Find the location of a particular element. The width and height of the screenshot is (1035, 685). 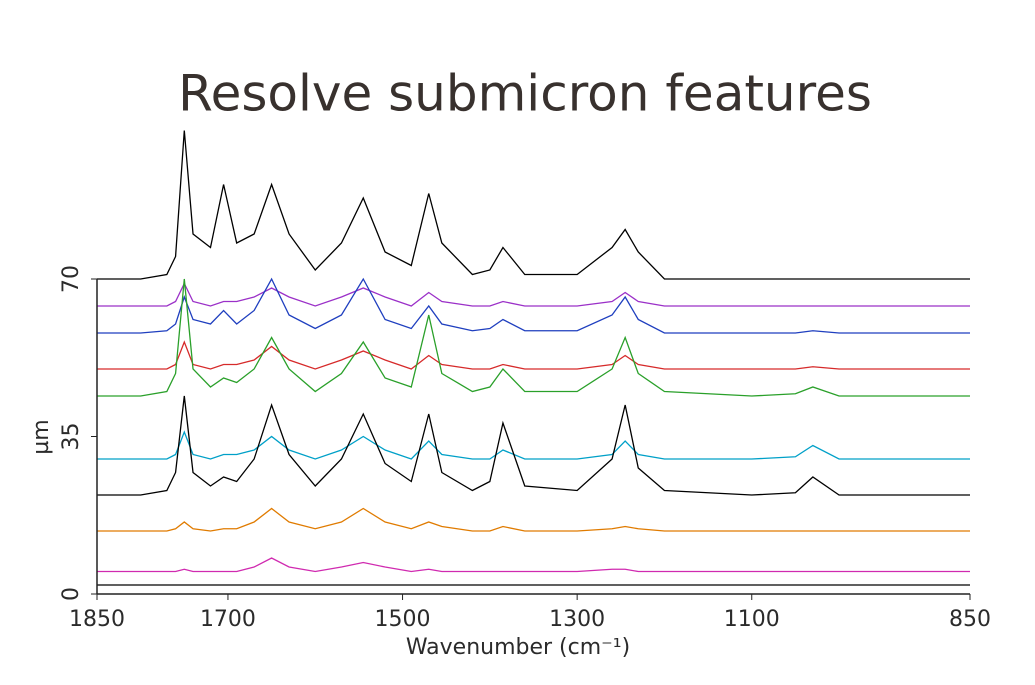

y-tick-label: 70 is located at coordinates (71, 279).